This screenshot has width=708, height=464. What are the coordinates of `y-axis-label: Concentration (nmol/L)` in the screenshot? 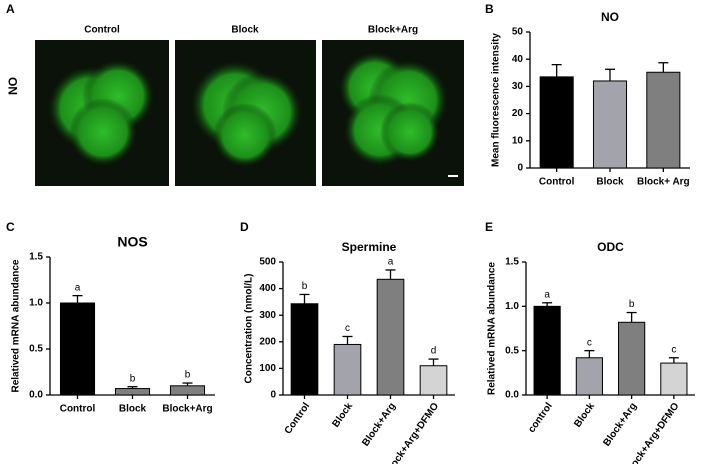 It's located at (249, 329).